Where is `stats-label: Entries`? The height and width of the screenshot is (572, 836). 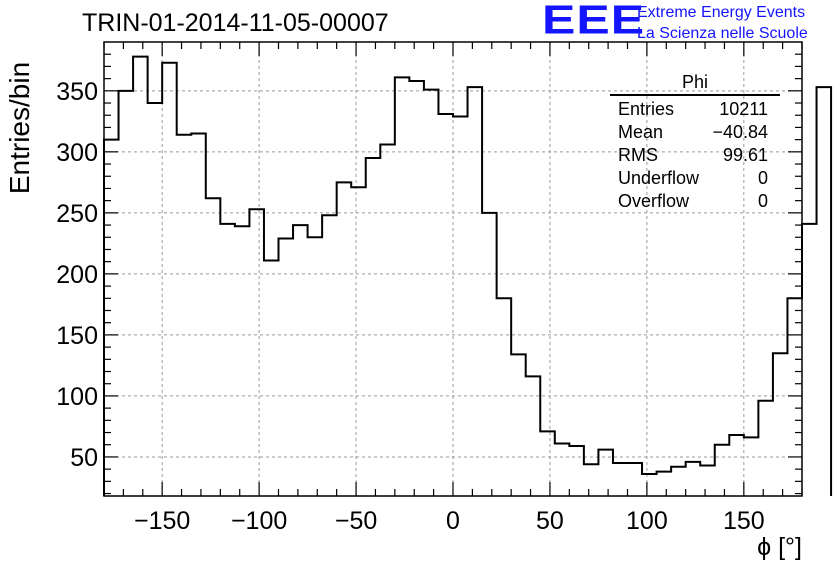
stats-label: Entries is located at coordinates (646, 109).